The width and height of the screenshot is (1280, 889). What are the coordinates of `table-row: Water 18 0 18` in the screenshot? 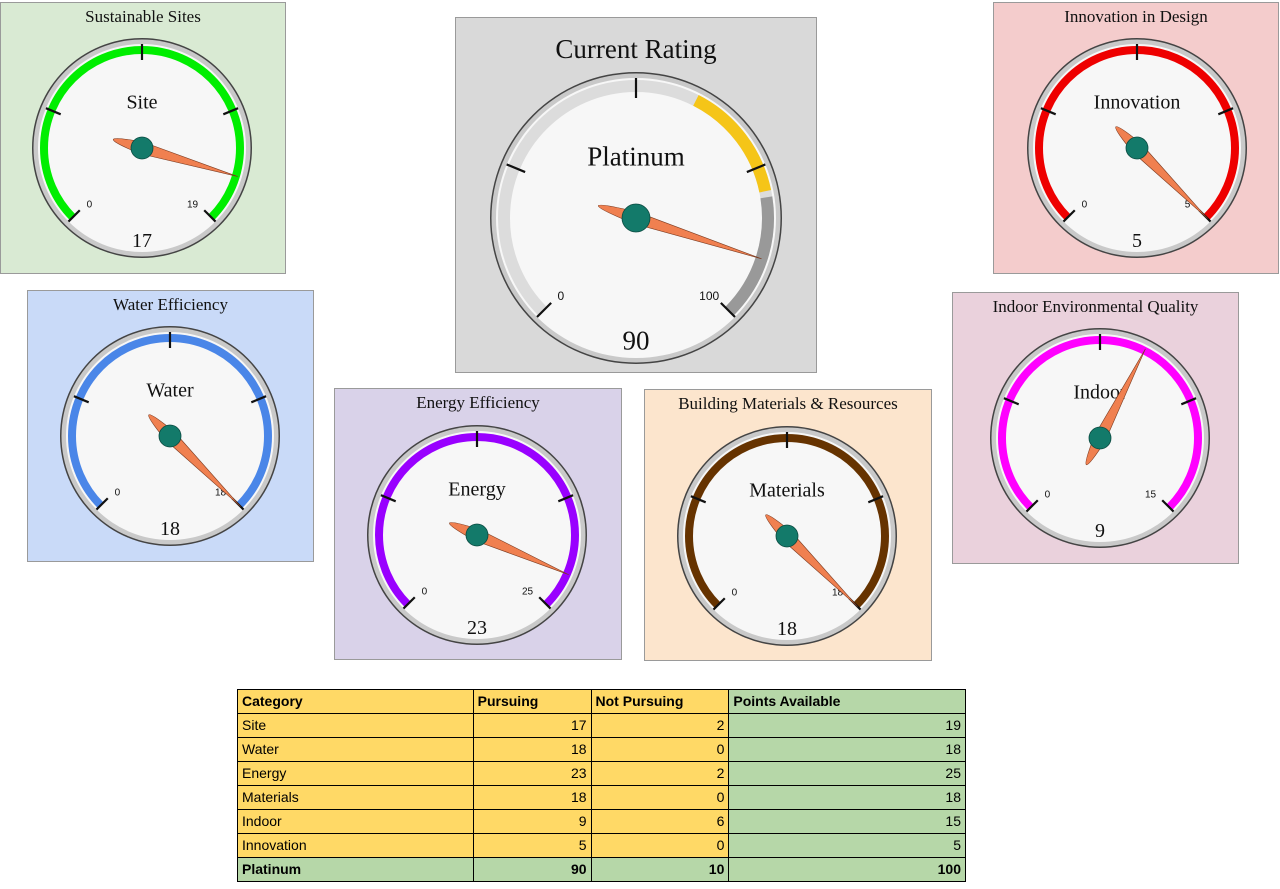 It's located at (601, 749).